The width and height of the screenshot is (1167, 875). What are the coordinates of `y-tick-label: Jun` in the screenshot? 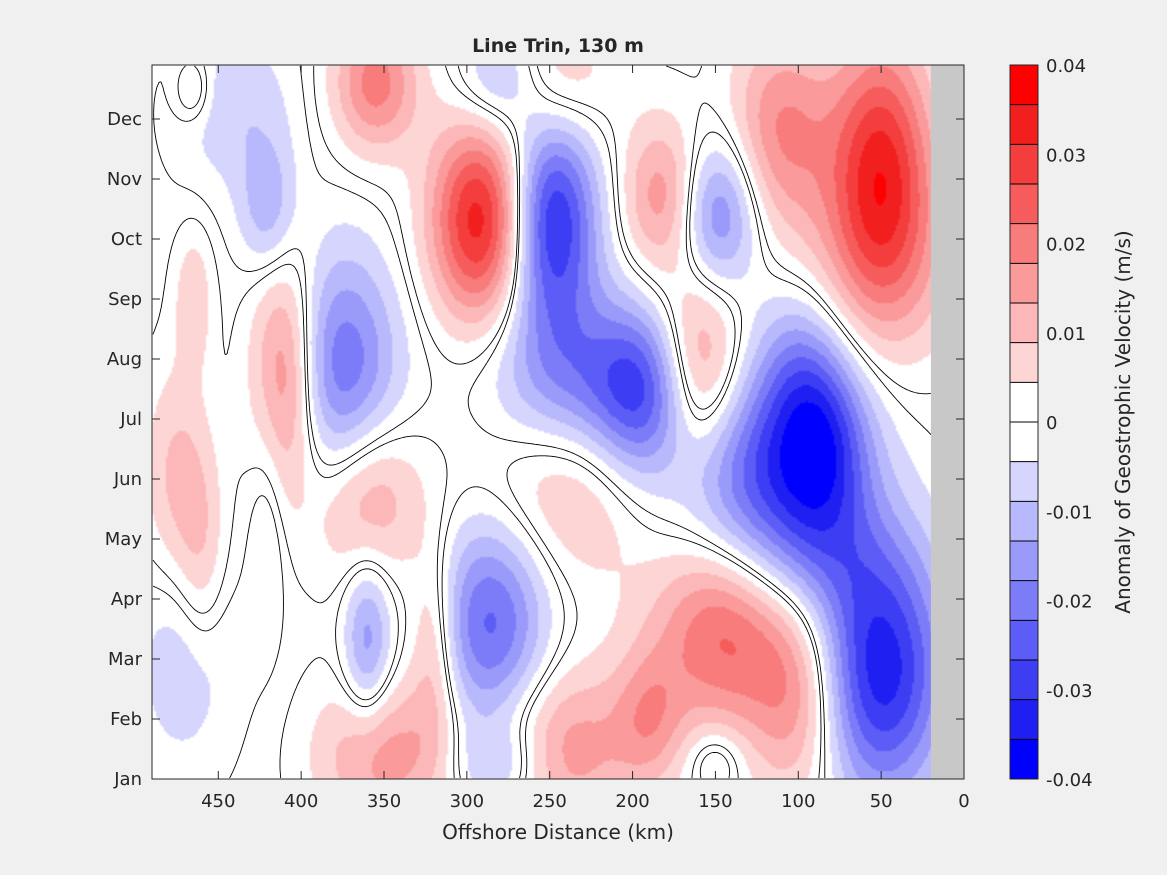 It's located at (127, 479).